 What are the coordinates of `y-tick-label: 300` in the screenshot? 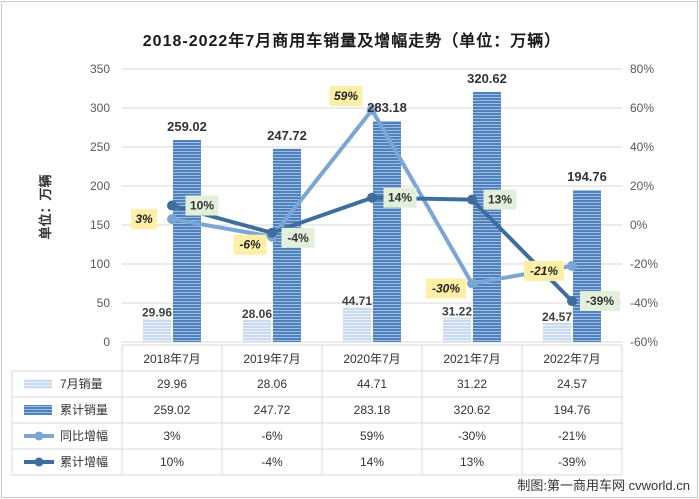 It's located at (100, 108).